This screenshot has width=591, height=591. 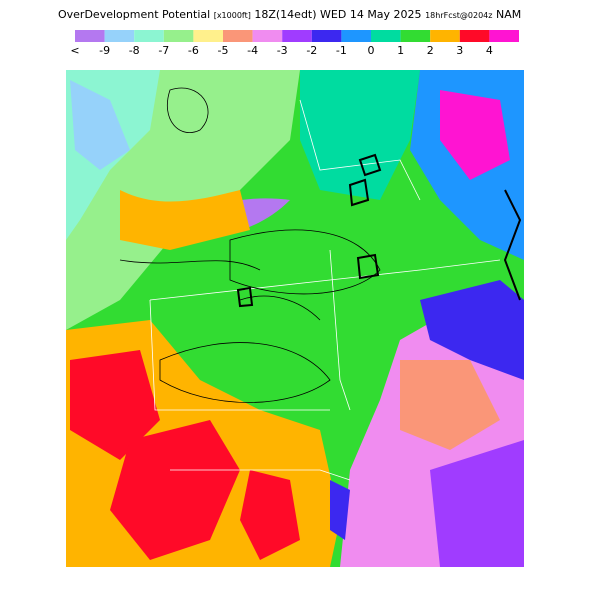 What do you see at coordinates (223, 50) in the screenshot?
I see `colorbar-label: -5` at bounding box center [223, 50].